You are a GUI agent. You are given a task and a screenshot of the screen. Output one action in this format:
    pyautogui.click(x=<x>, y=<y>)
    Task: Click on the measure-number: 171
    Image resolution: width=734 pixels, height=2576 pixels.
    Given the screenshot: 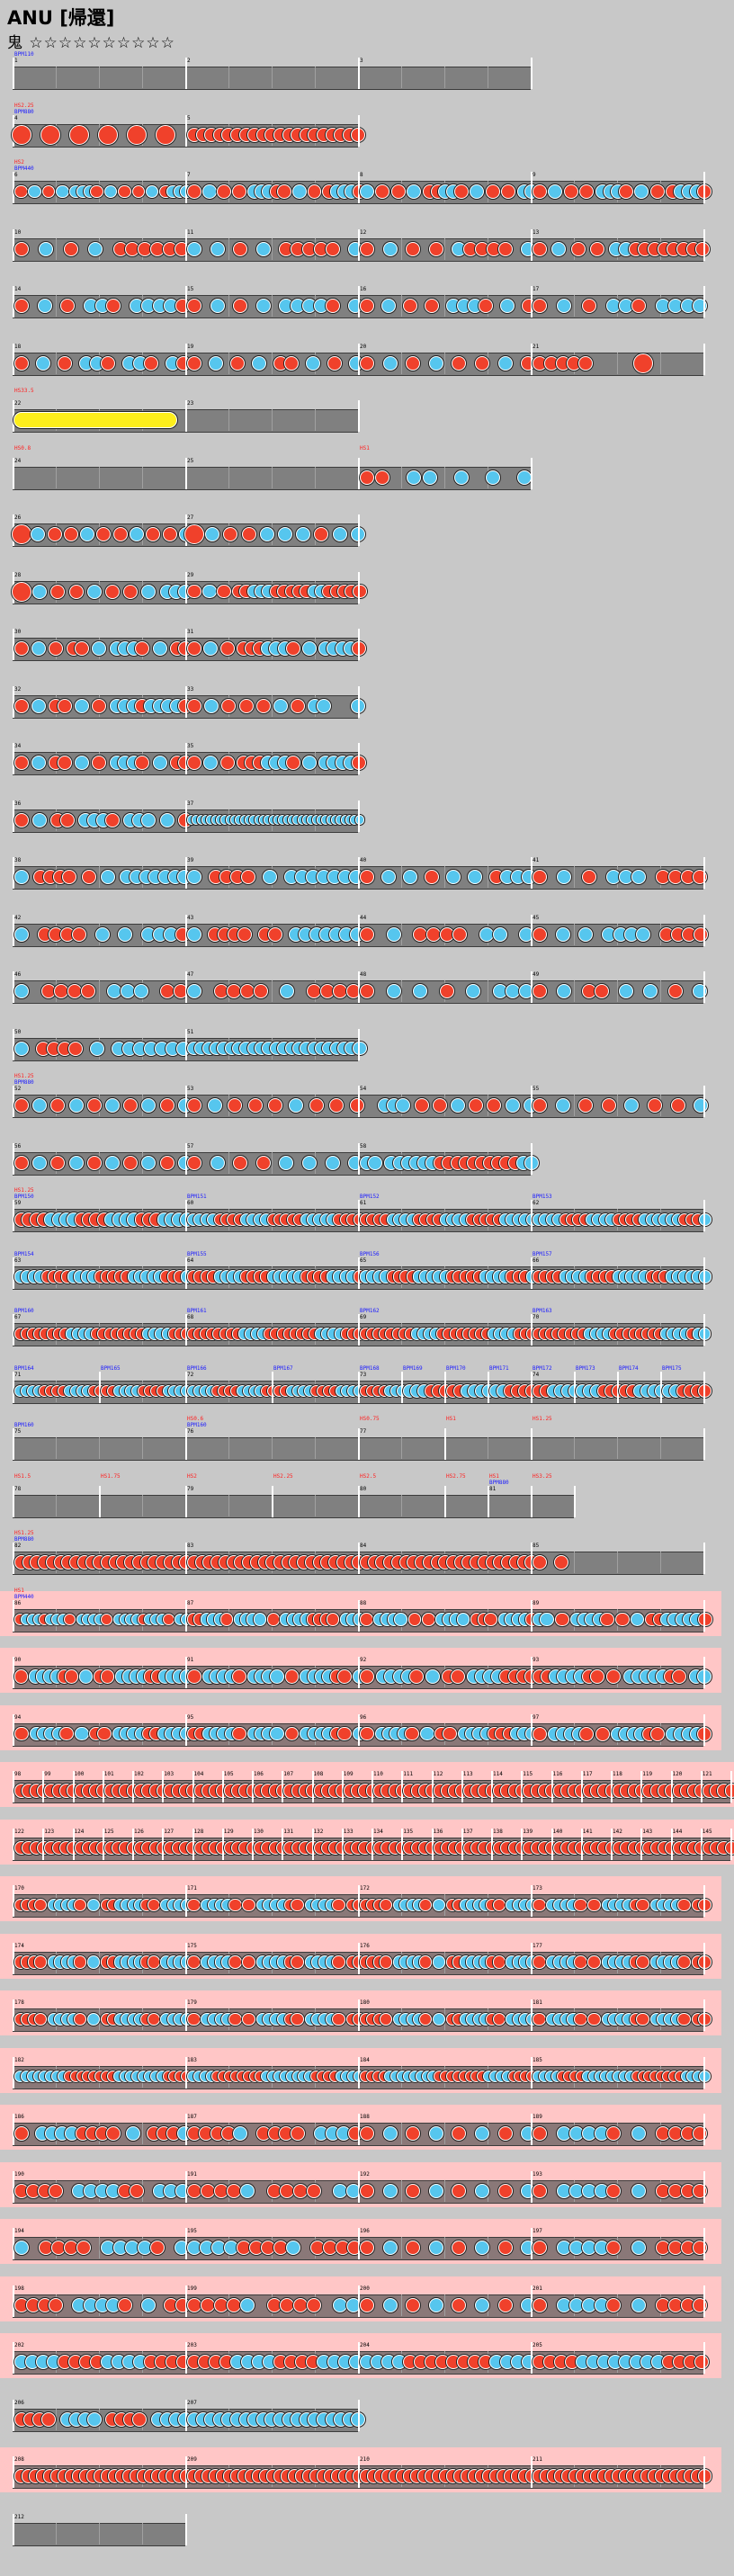 What is the action you would take?
    pyautogui.click(x=192, y=1888)
    